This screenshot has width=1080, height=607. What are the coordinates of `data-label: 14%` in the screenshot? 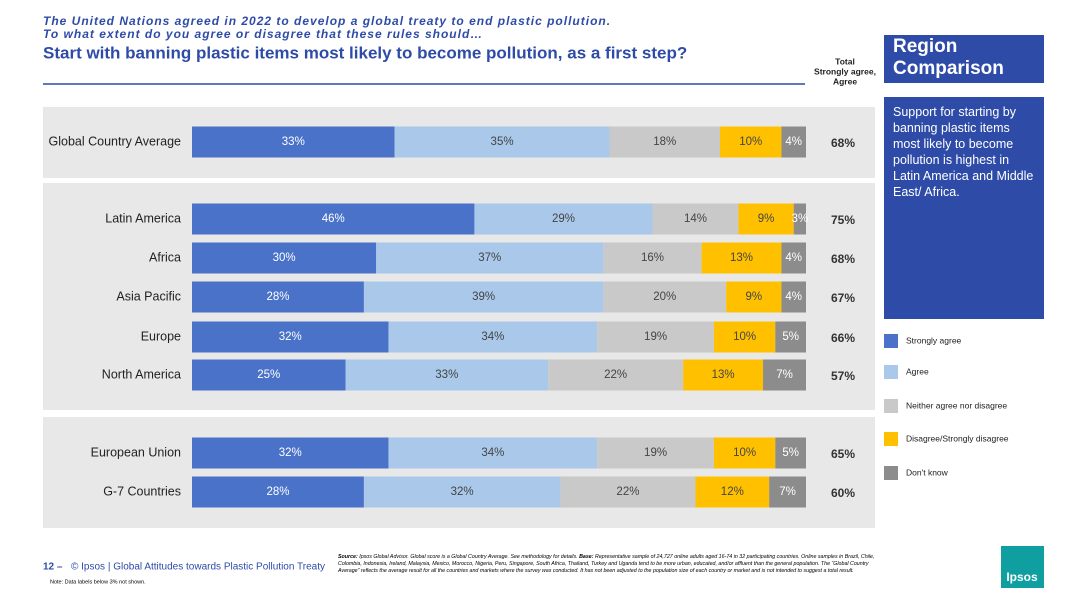 It's located at (695, 219).